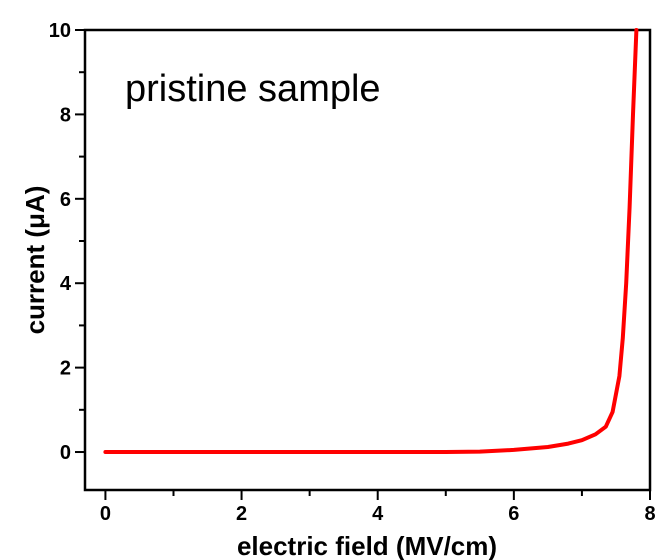 This screenshot has width=660, height=560. Describe the element at coordinates (60, 31) in the screenshot. I see `y-tick-label: 10` at that location.